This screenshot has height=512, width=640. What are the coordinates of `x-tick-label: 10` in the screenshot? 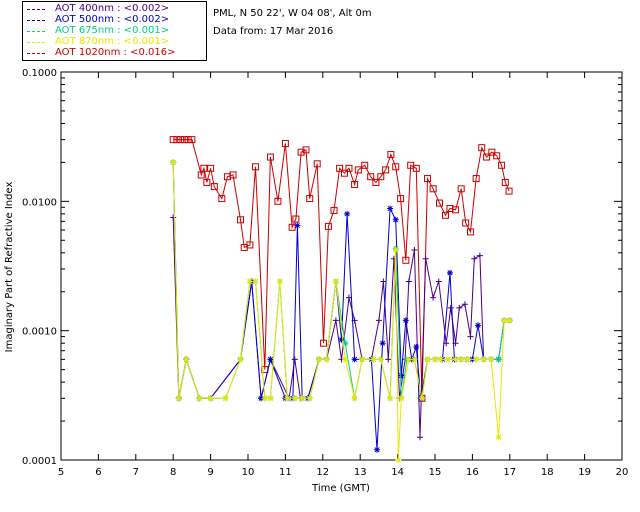 It's located at (248, 472).